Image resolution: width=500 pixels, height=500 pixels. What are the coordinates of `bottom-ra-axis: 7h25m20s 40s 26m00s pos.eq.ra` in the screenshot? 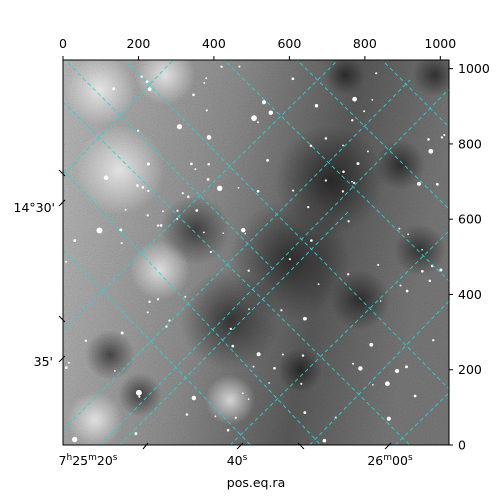 It's located at (236, 466).